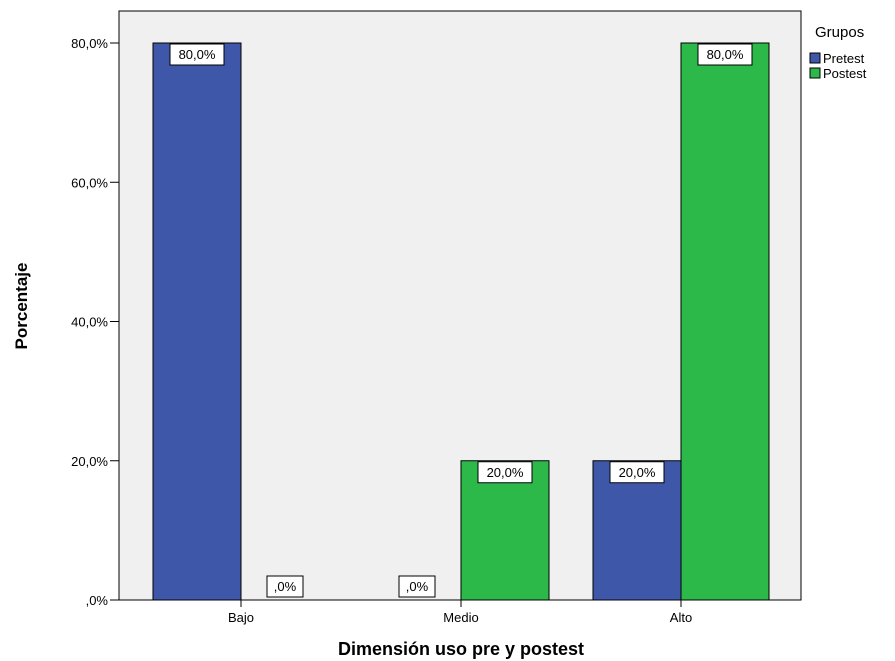 The height and width of the screenshot is (661, 895). I want to click on data-label-postest-alto: 80,0%, so click(725, 54).